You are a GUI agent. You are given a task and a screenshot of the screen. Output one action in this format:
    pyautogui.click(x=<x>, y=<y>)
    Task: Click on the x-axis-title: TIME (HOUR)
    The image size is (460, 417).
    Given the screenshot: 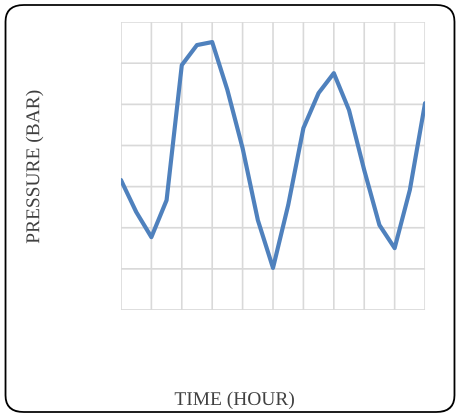 What is the action you would take?
    pyautogui.click(x=234, y=401)
    